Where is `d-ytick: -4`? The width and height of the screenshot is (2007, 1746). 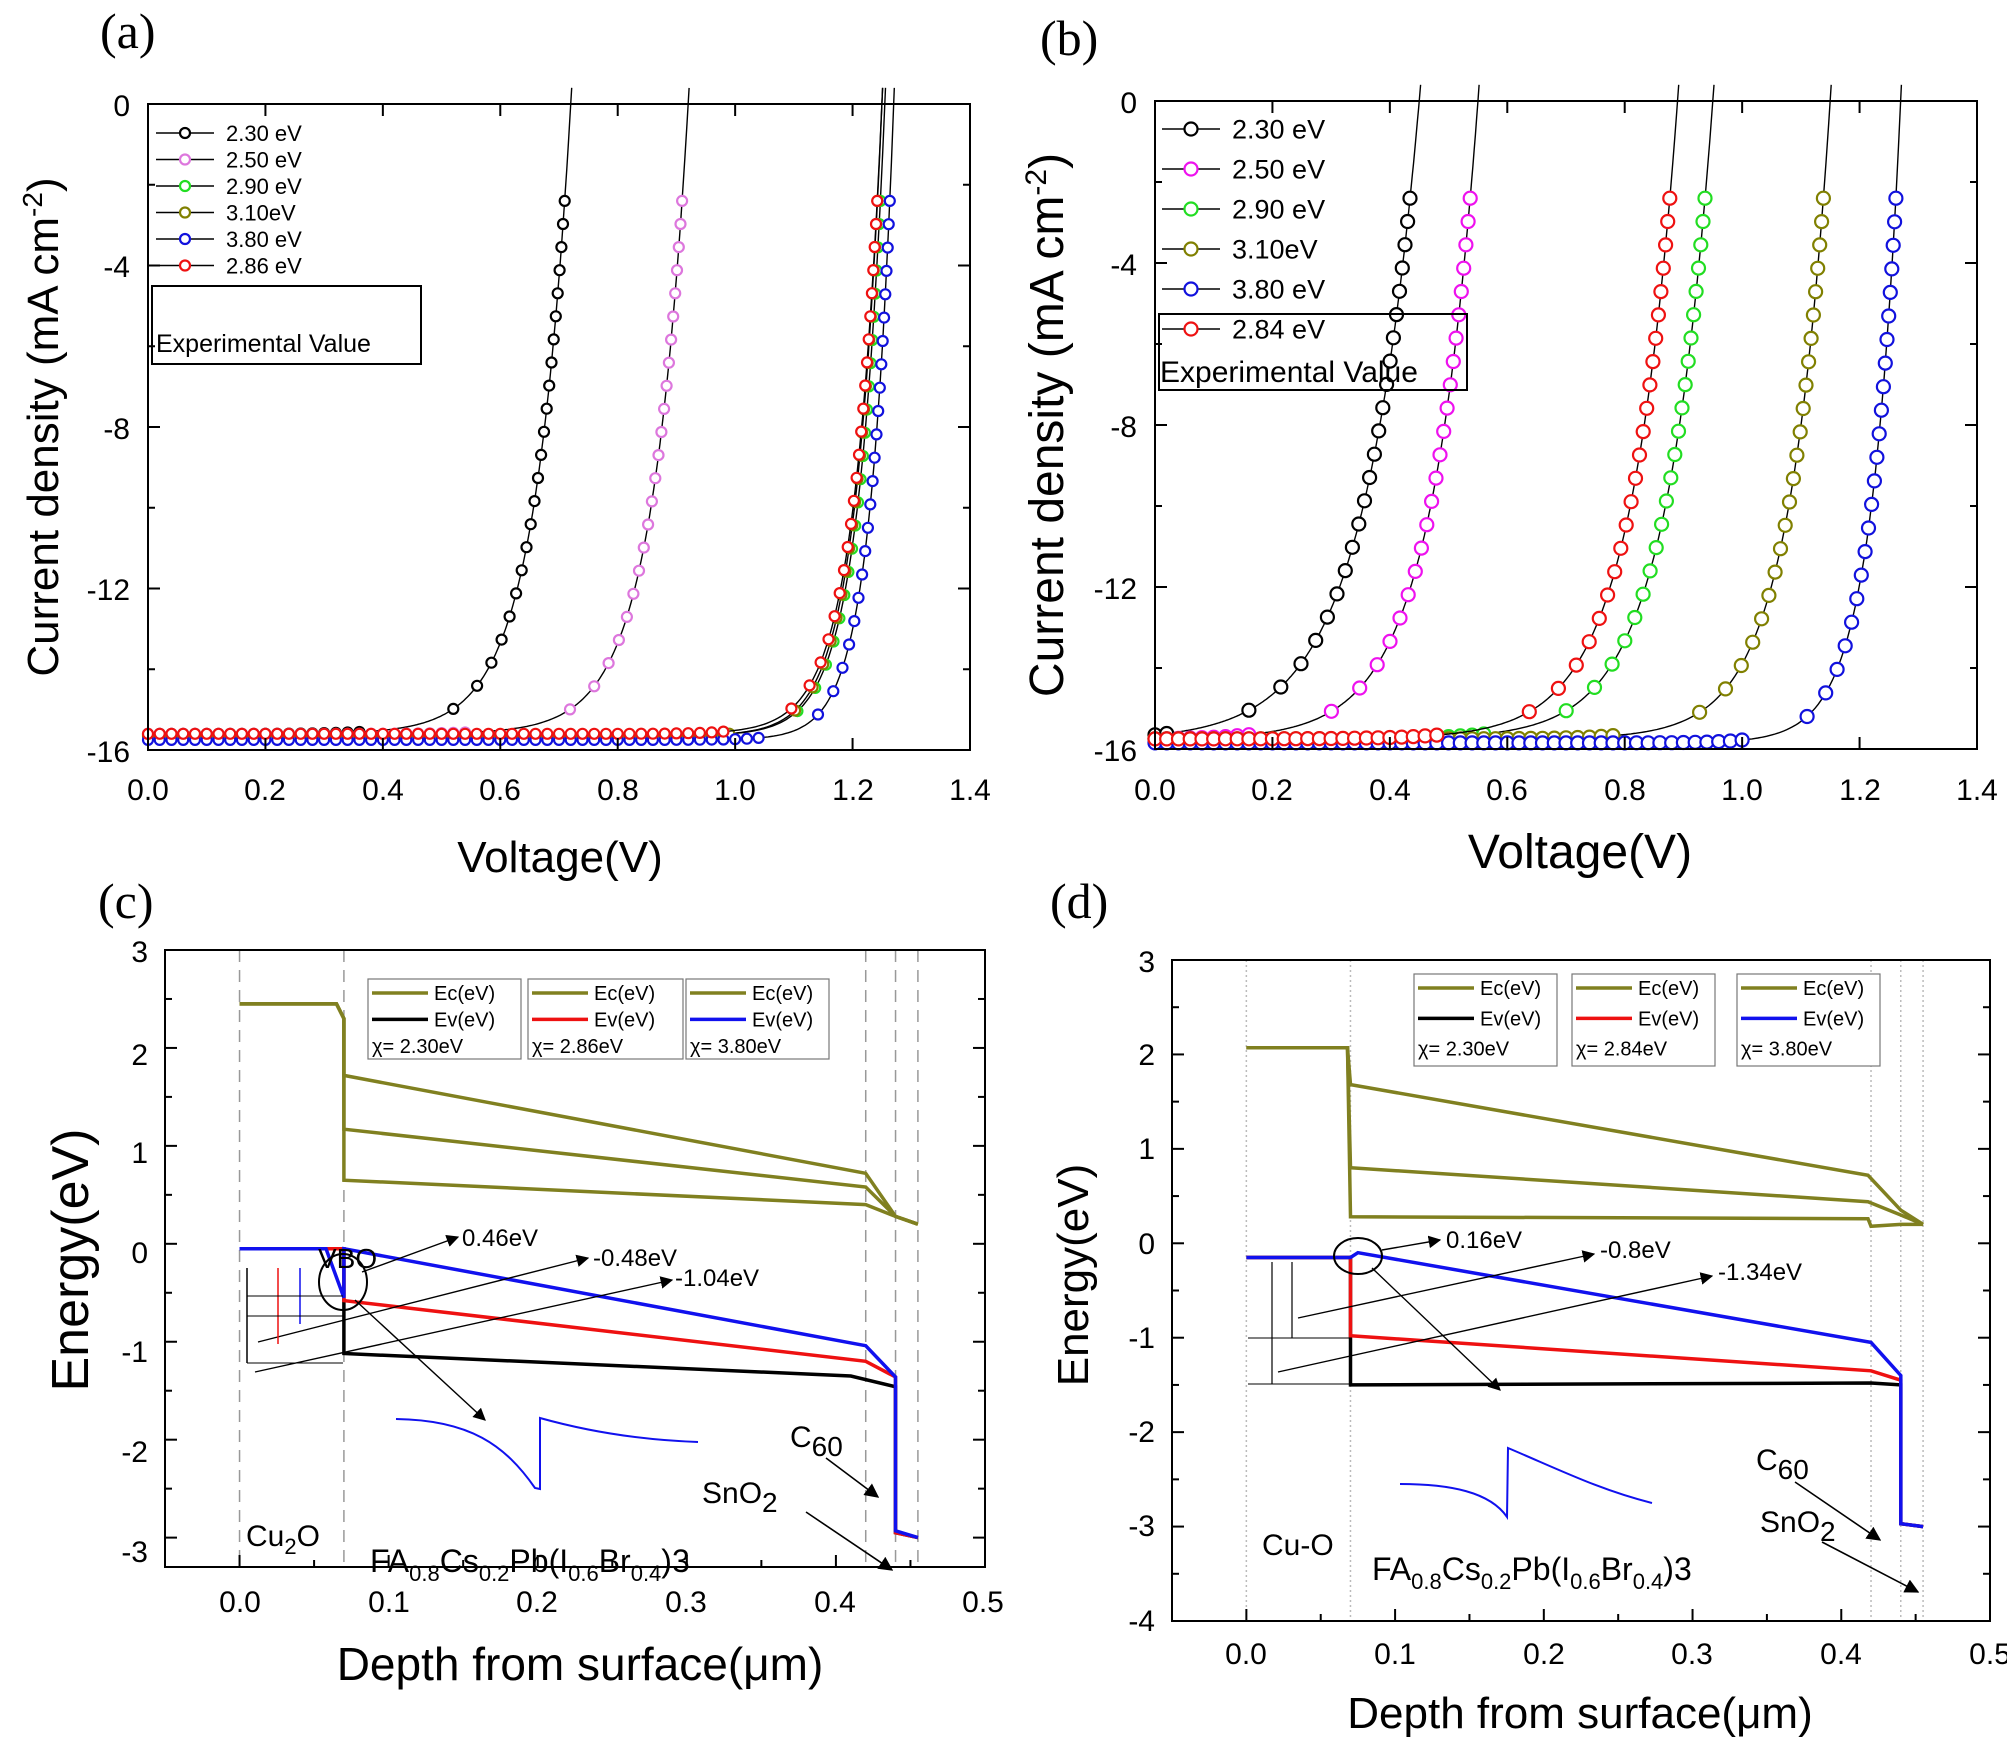
d-ytick: -4 is located at coordinates (1141, 1621).